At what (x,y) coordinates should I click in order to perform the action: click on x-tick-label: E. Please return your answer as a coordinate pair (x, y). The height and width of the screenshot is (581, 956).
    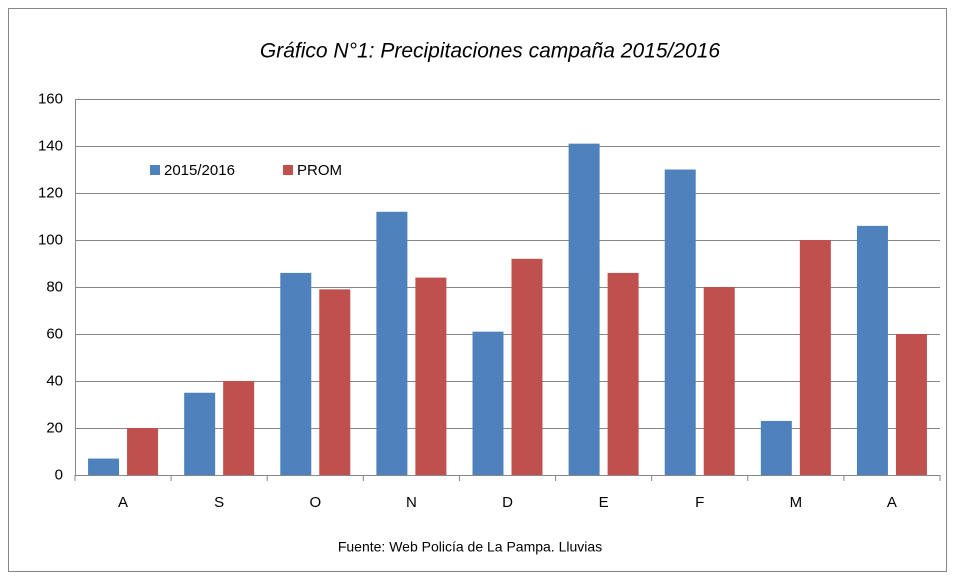
    Looking at the image, I should click on (604, 502).